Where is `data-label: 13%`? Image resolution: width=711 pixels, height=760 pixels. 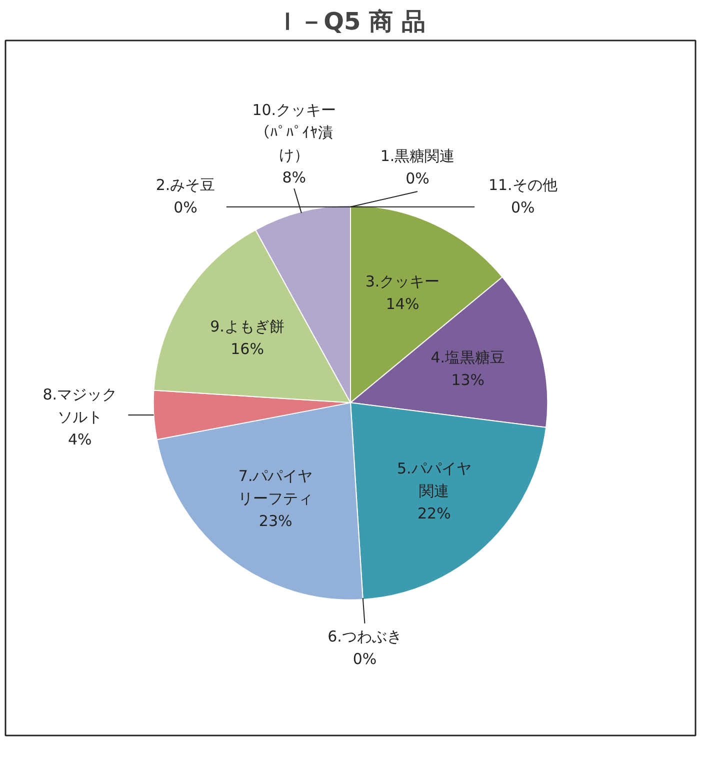 data-label: 13% is located at coordinates (468, 380).